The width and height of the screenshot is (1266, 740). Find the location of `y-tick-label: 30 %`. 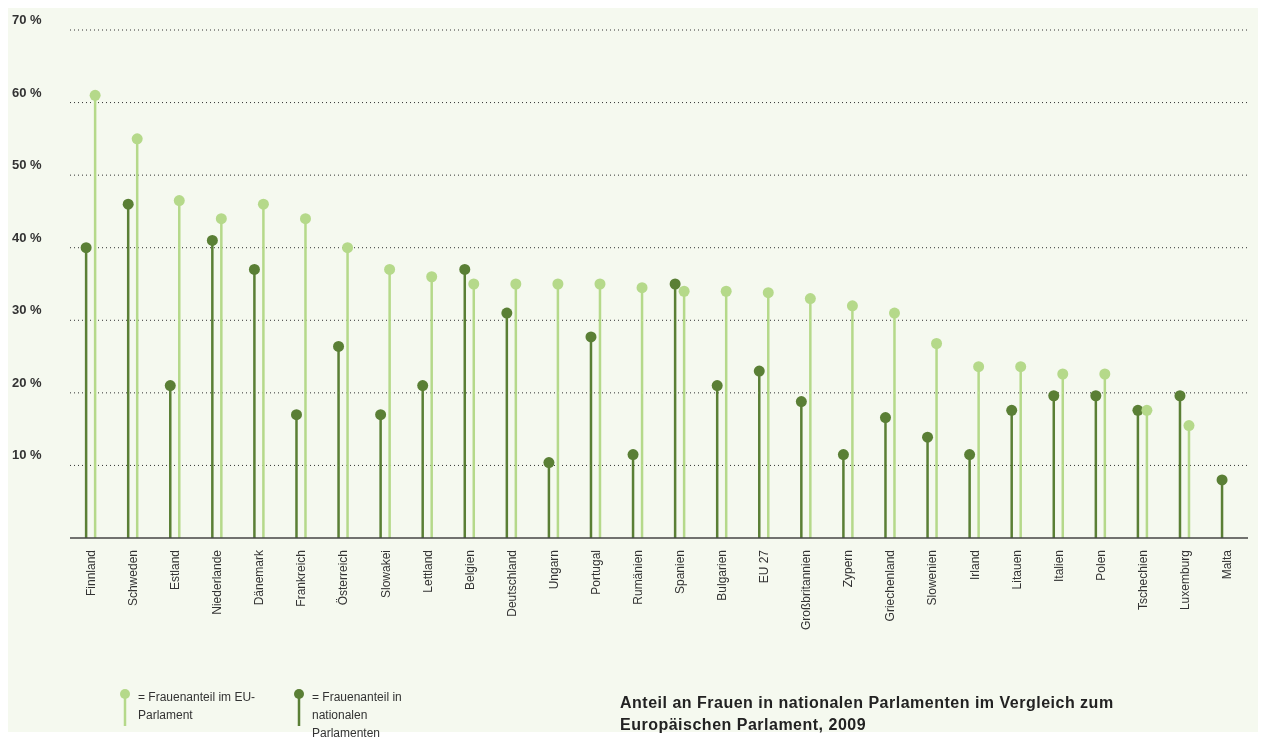

y-tick-label: 30 % is located at coordinates (27, 310).